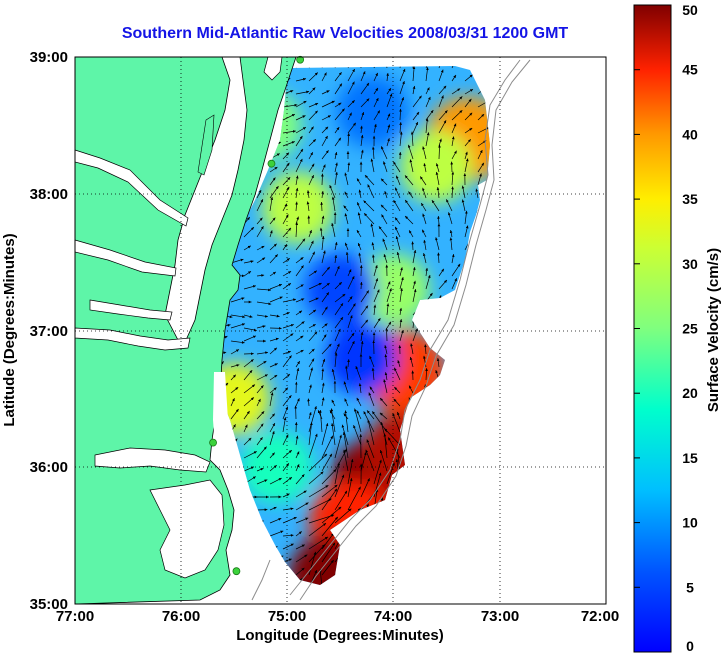  I want to click on colorbar-tick-label: 10, so click(690, 523).